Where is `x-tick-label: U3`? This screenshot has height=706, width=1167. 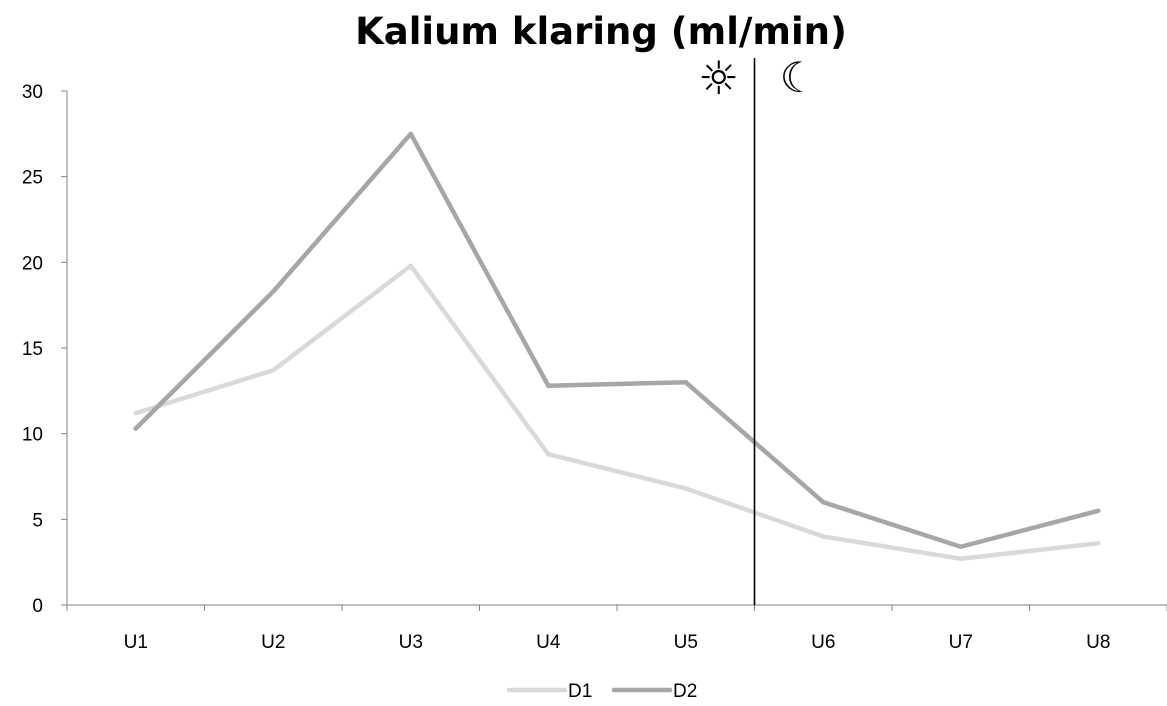 x-tick-label: U3 is located at coordinates (411, 642).